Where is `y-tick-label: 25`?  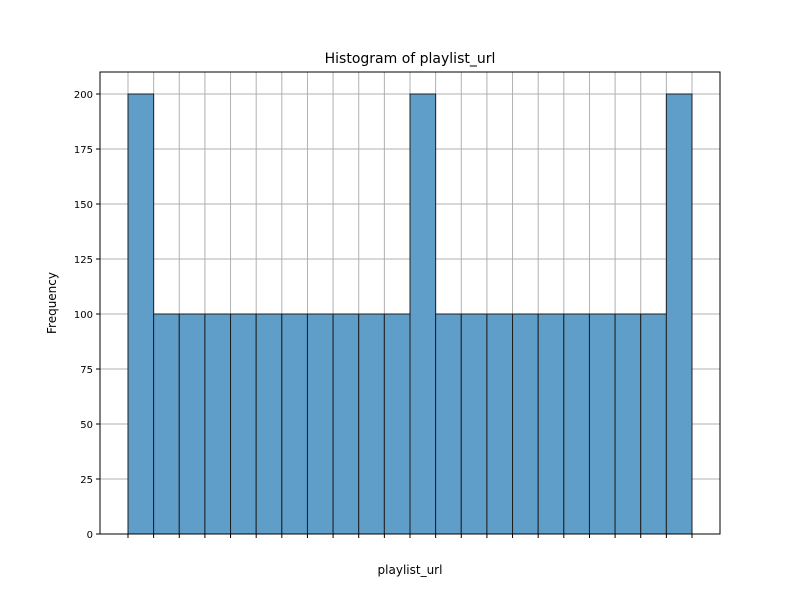
y-tick-label: 25 is located at coordinates (86, 480).